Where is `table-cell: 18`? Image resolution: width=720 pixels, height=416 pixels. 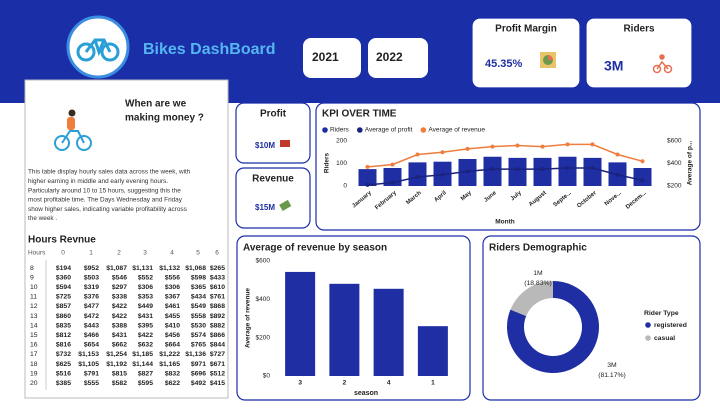
table-cell: 18 is located at coordinates (34, 364).